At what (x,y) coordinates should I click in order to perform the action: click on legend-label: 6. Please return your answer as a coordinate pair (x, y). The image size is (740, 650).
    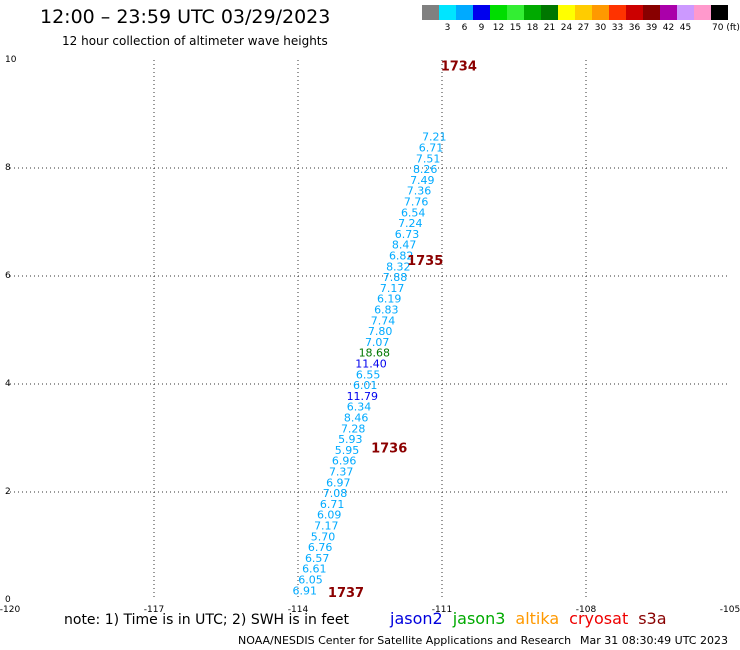
    Looking at the image, I should click on (464, 28).